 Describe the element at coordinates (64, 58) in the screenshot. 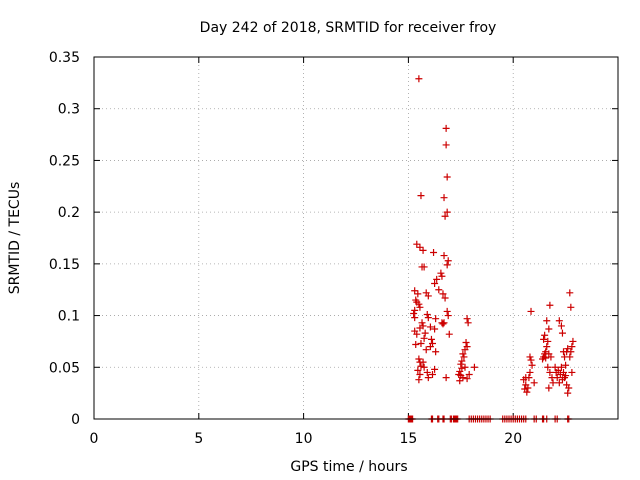

I see `y-tick-label: 0.35` at that location.